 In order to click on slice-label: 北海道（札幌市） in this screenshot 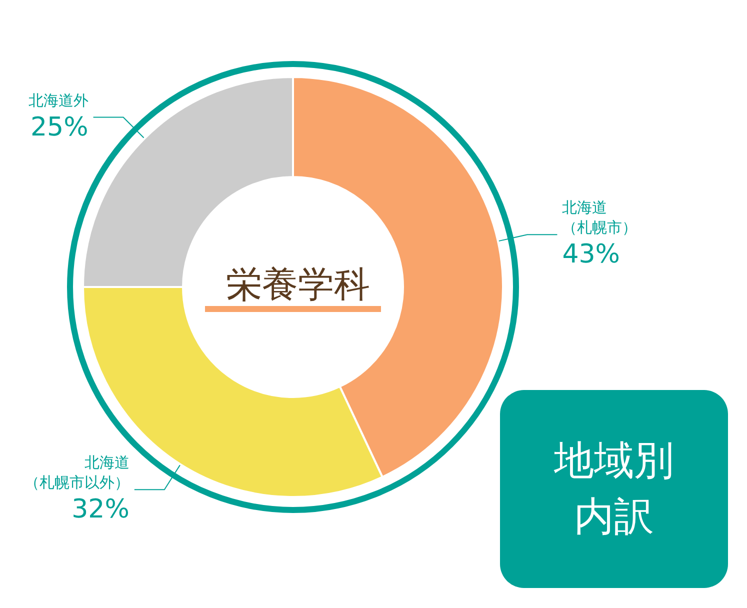, I will do `click(600, 217)`.